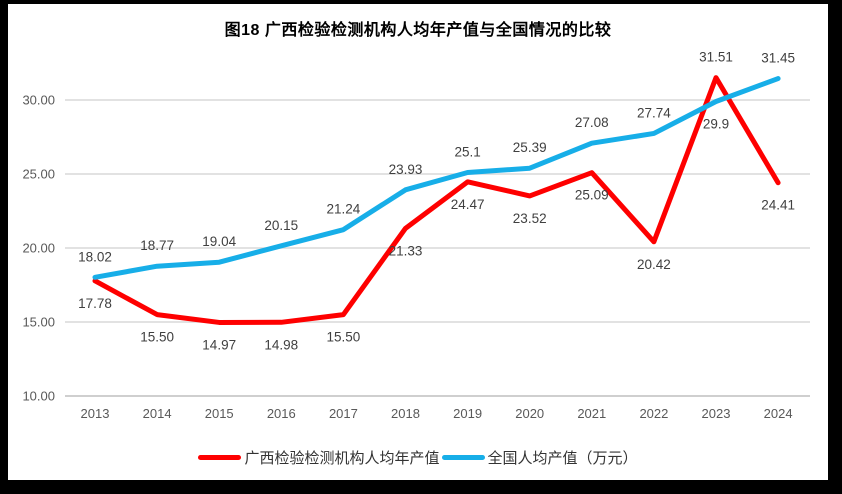 The height and width of the screenshot is (494, 842). What do you see at coordinates (778, 413) in the screenshot?
I see `x-tick-label: 2024` at bounding box center [778, 413].